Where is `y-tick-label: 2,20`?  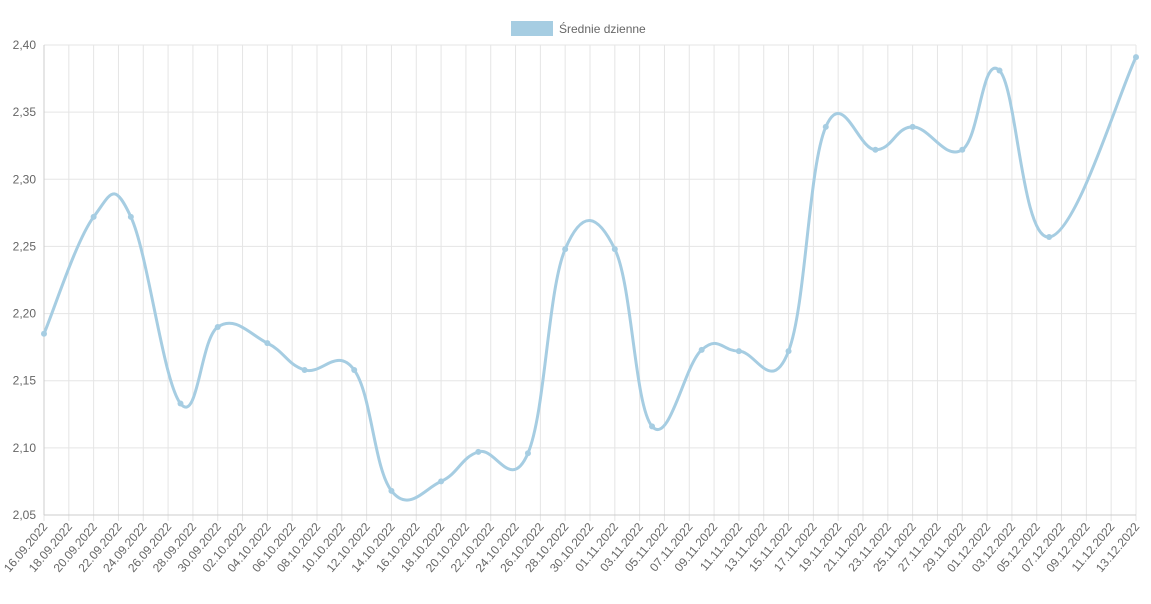
y-tick-label: 2,20 is located at coordinates (25, 314).